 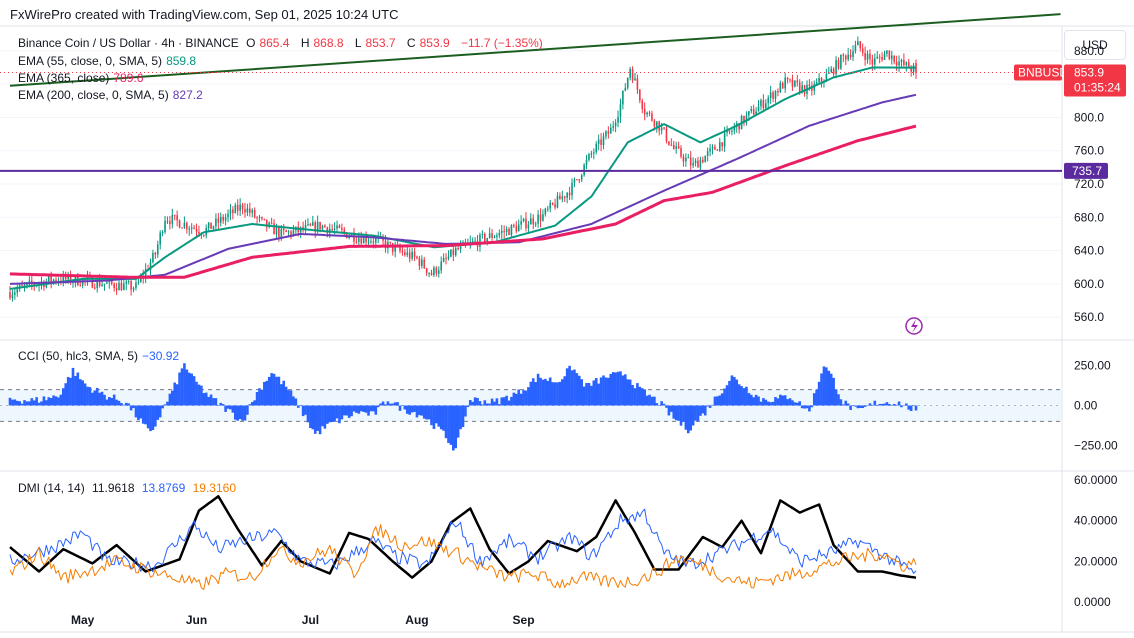 What do you see at coordinates (129, 488) in the screenshot?
I see `dmi-legend: DMI (14, 14) 11.9618 13.8769 19.3160` at bounding box center [129, 488].